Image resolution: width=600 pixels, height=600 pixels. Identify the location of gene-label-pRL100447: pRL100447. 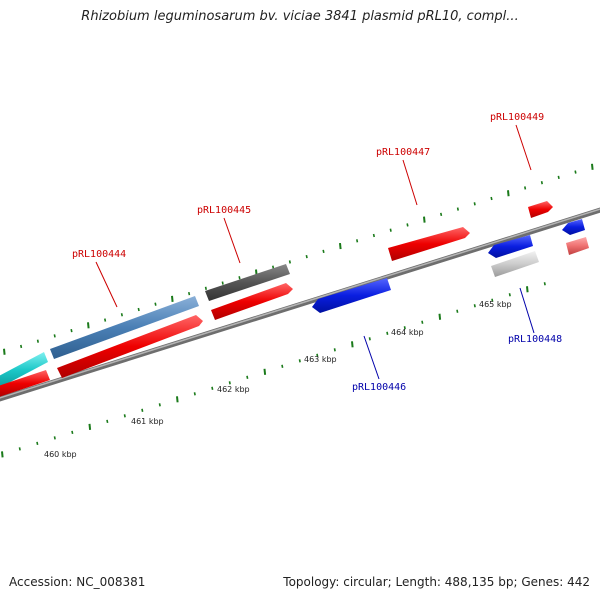
(403, 152).